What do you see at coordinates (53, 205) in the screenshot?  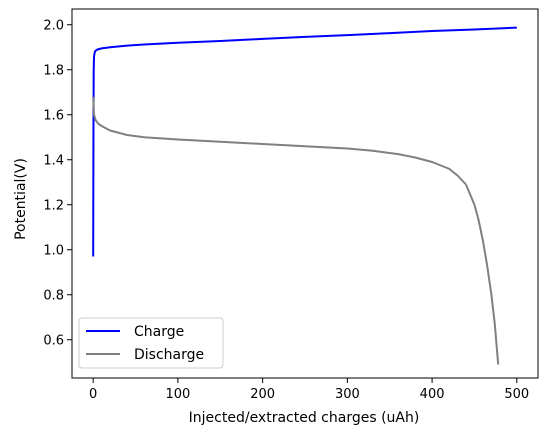 I see `y-tick-label: 1.2` at bounding box center [53, 205].